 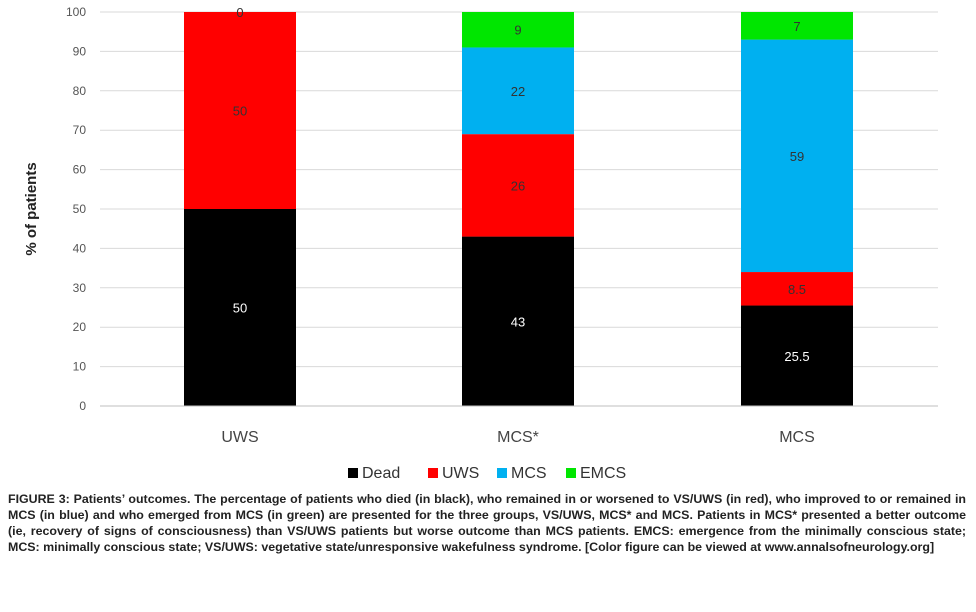 What do you see at coordinates (80, 170) in the screenshot?
I see `y-tick-label: 60` at bounding box center [80, 170].